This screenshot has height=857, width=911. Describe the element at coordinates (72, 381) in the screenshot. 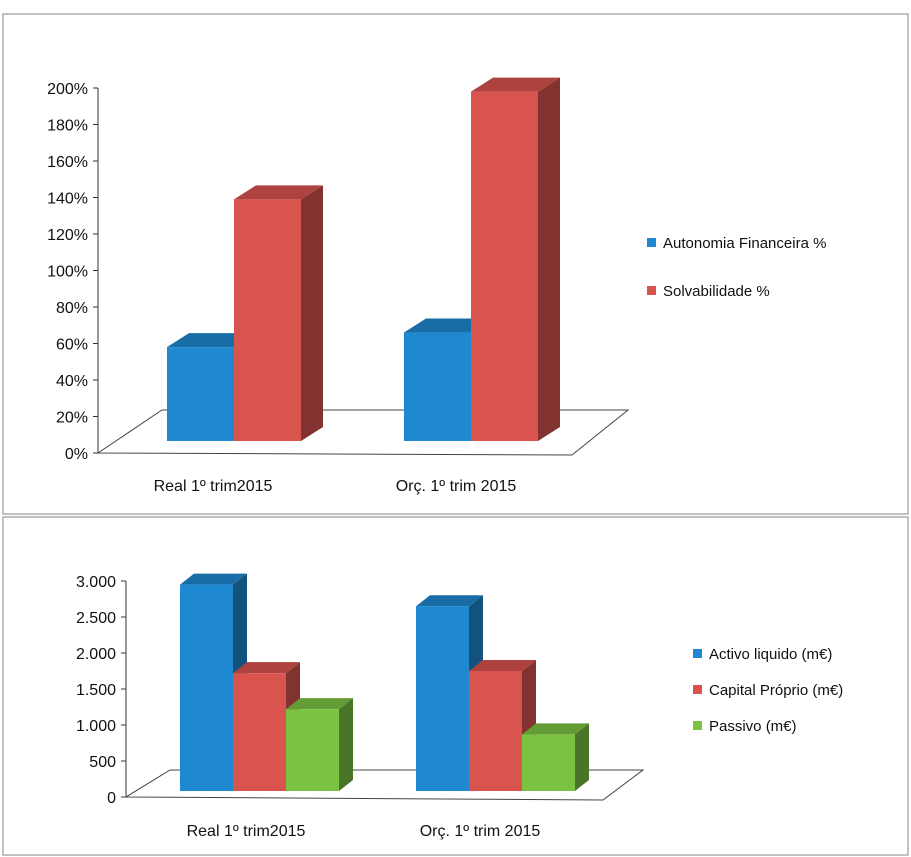

I see `y-tick-label: 40%` at that location.